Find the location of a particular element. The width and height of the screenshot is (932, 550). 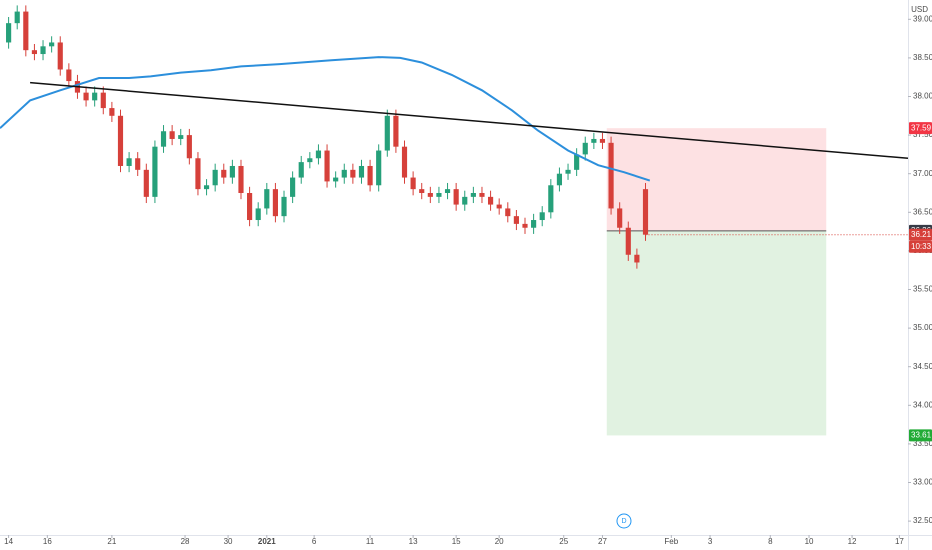

y-tick-label: 36.50 is located at coordinates (922, 211).